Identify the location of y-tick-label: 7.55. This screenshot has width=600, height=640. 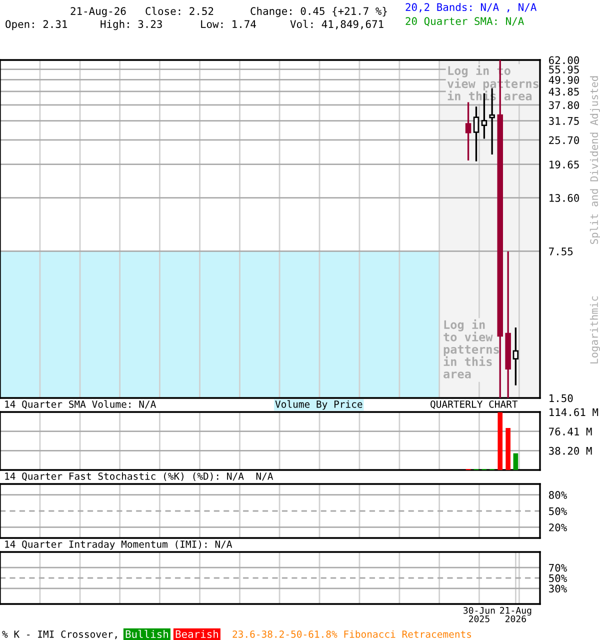
(561, 252).